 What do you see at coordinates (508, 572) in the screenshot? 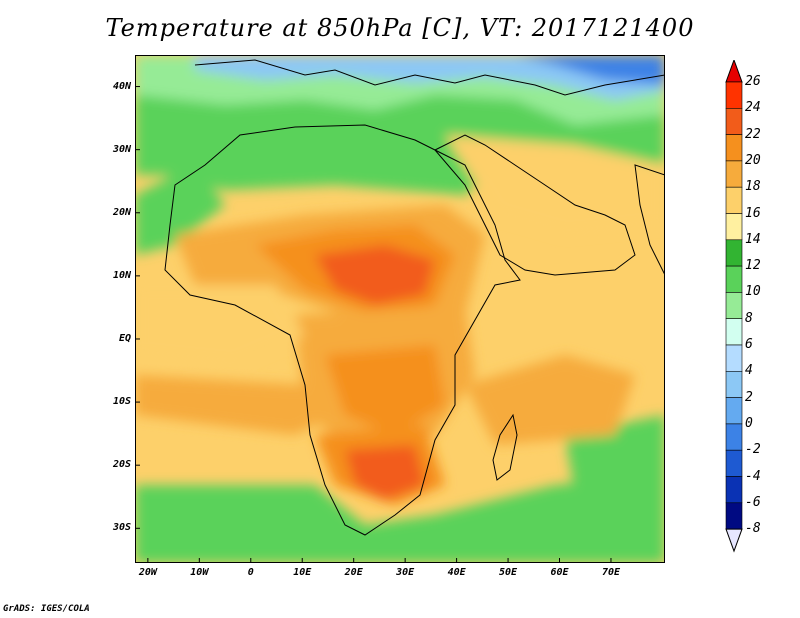
I see `lon-label: 50E` at bounding box center [508, 572].